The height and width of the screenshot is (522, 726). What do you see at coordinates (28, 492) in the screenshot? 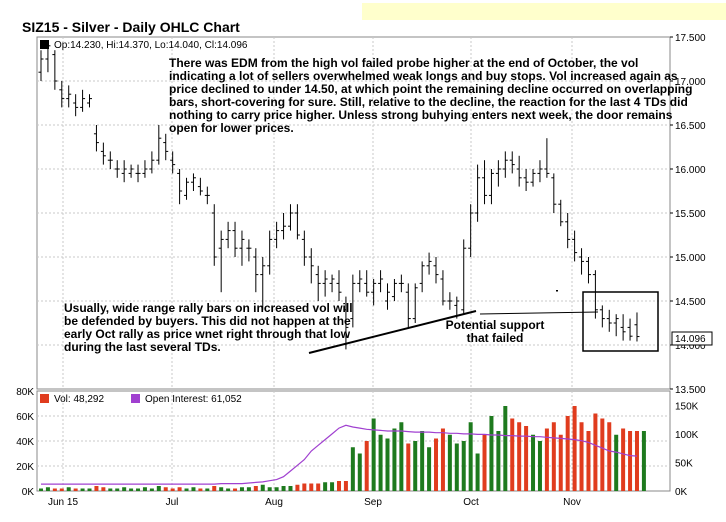
I see `volume-left-tick-label: 0K` at bounding box center [28, 492].